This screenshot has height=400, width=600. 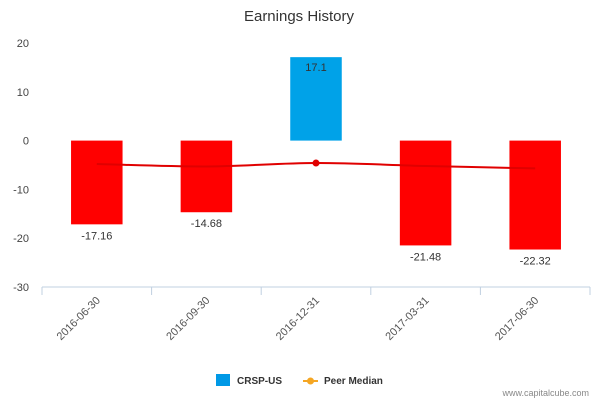 I want to click on legend-swatch-crsp-us, so click(x=223, y=380).